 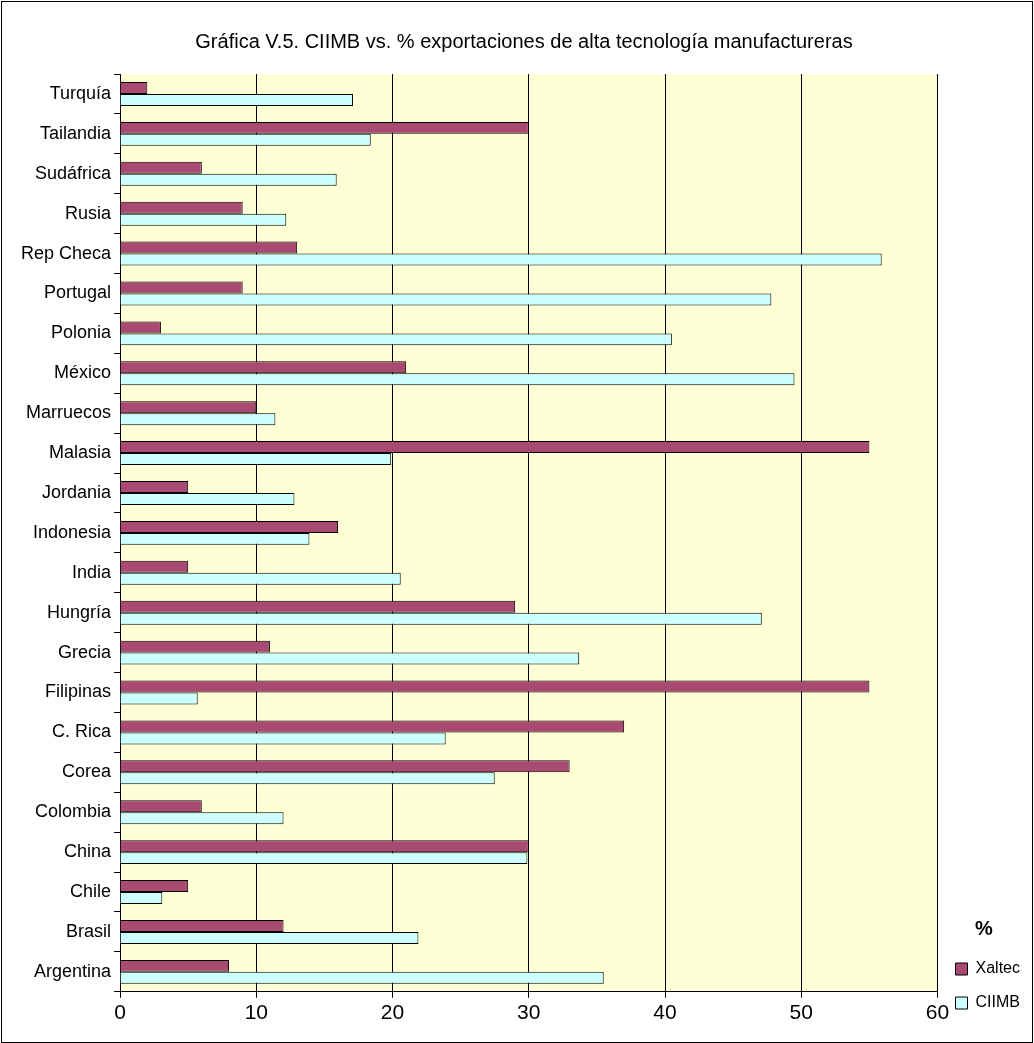 I want to click on y-tick-label: Marruecos, so click(x=69, y=412).